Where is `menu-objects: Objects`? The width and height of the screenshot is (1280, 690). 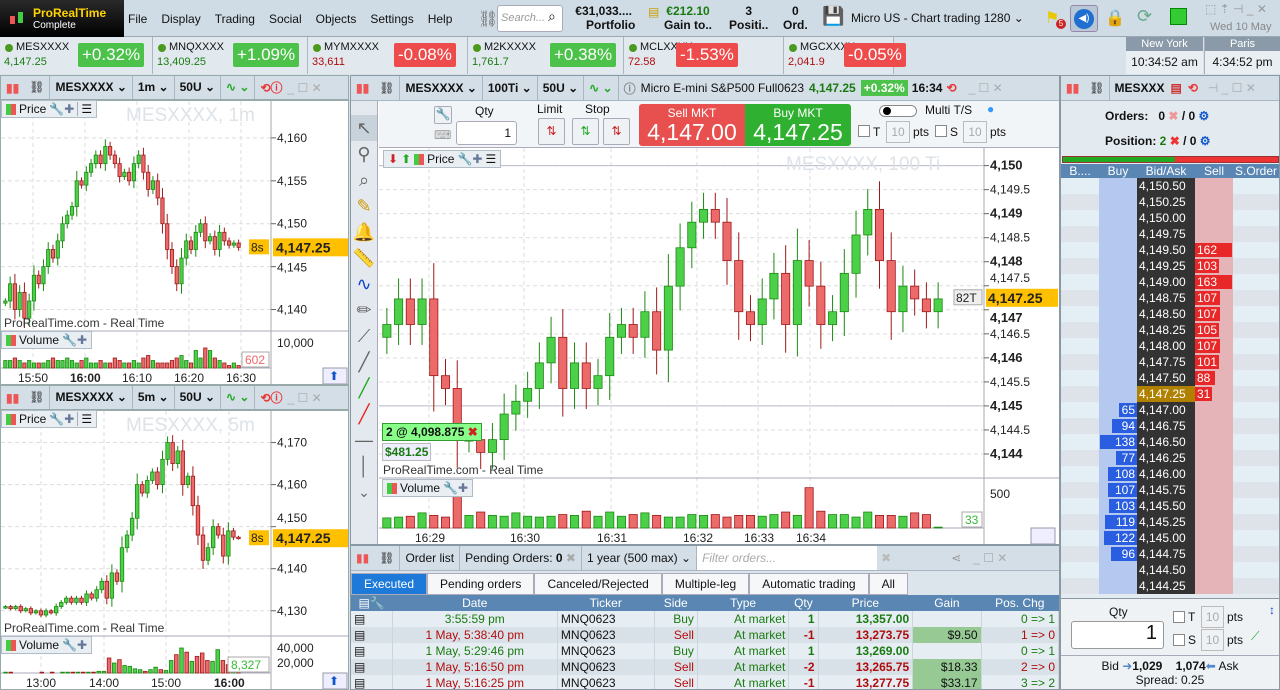 menu-objects: Objects is located at coordinates (336, 19).